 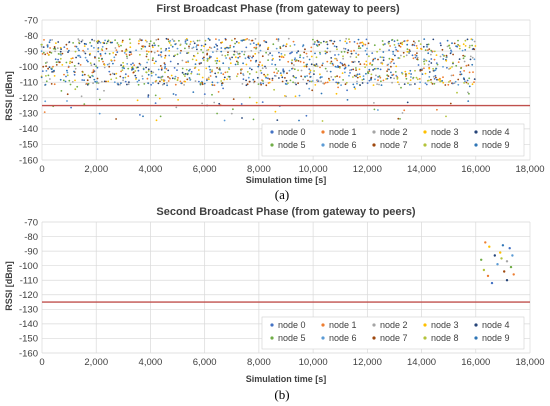 I want to click on legend-entry: node 6, so click(x=343, y=338).